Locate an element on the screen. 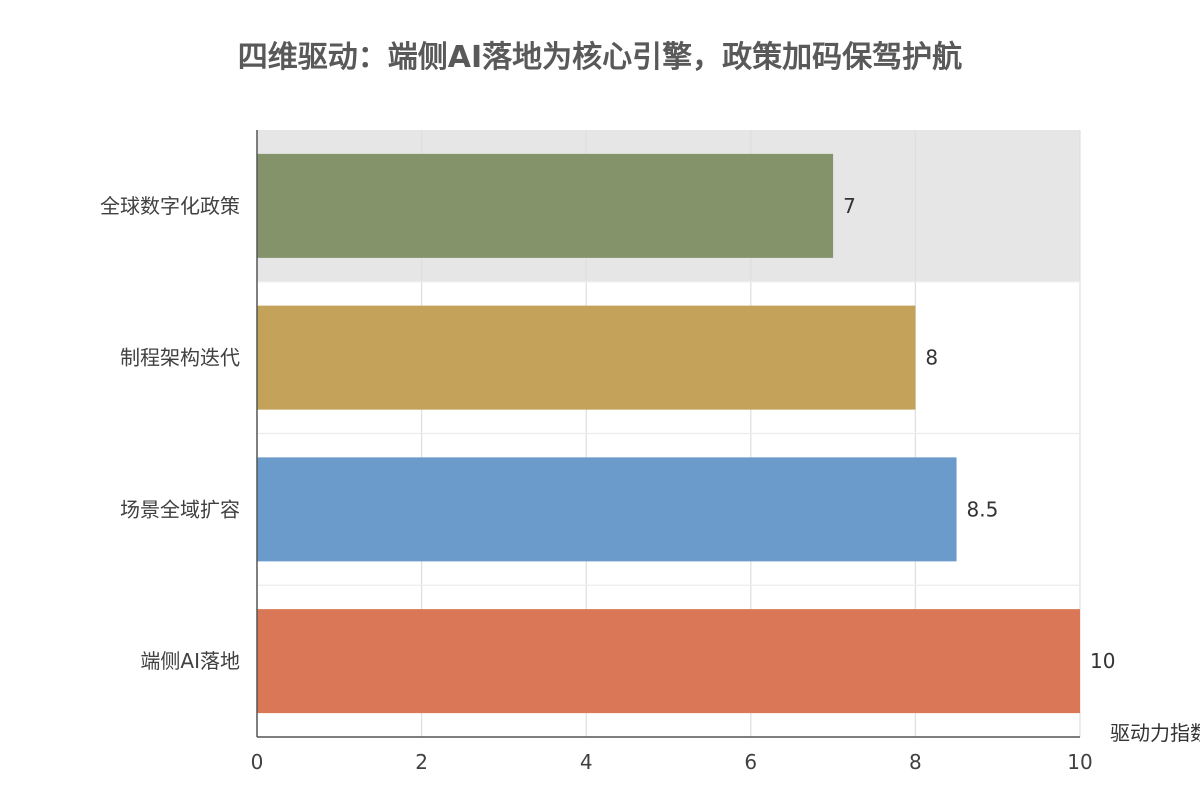 Image resolution: width=1200 pixels, height=800 pixels. value-label: 8 is located at coordinates (931, 358).